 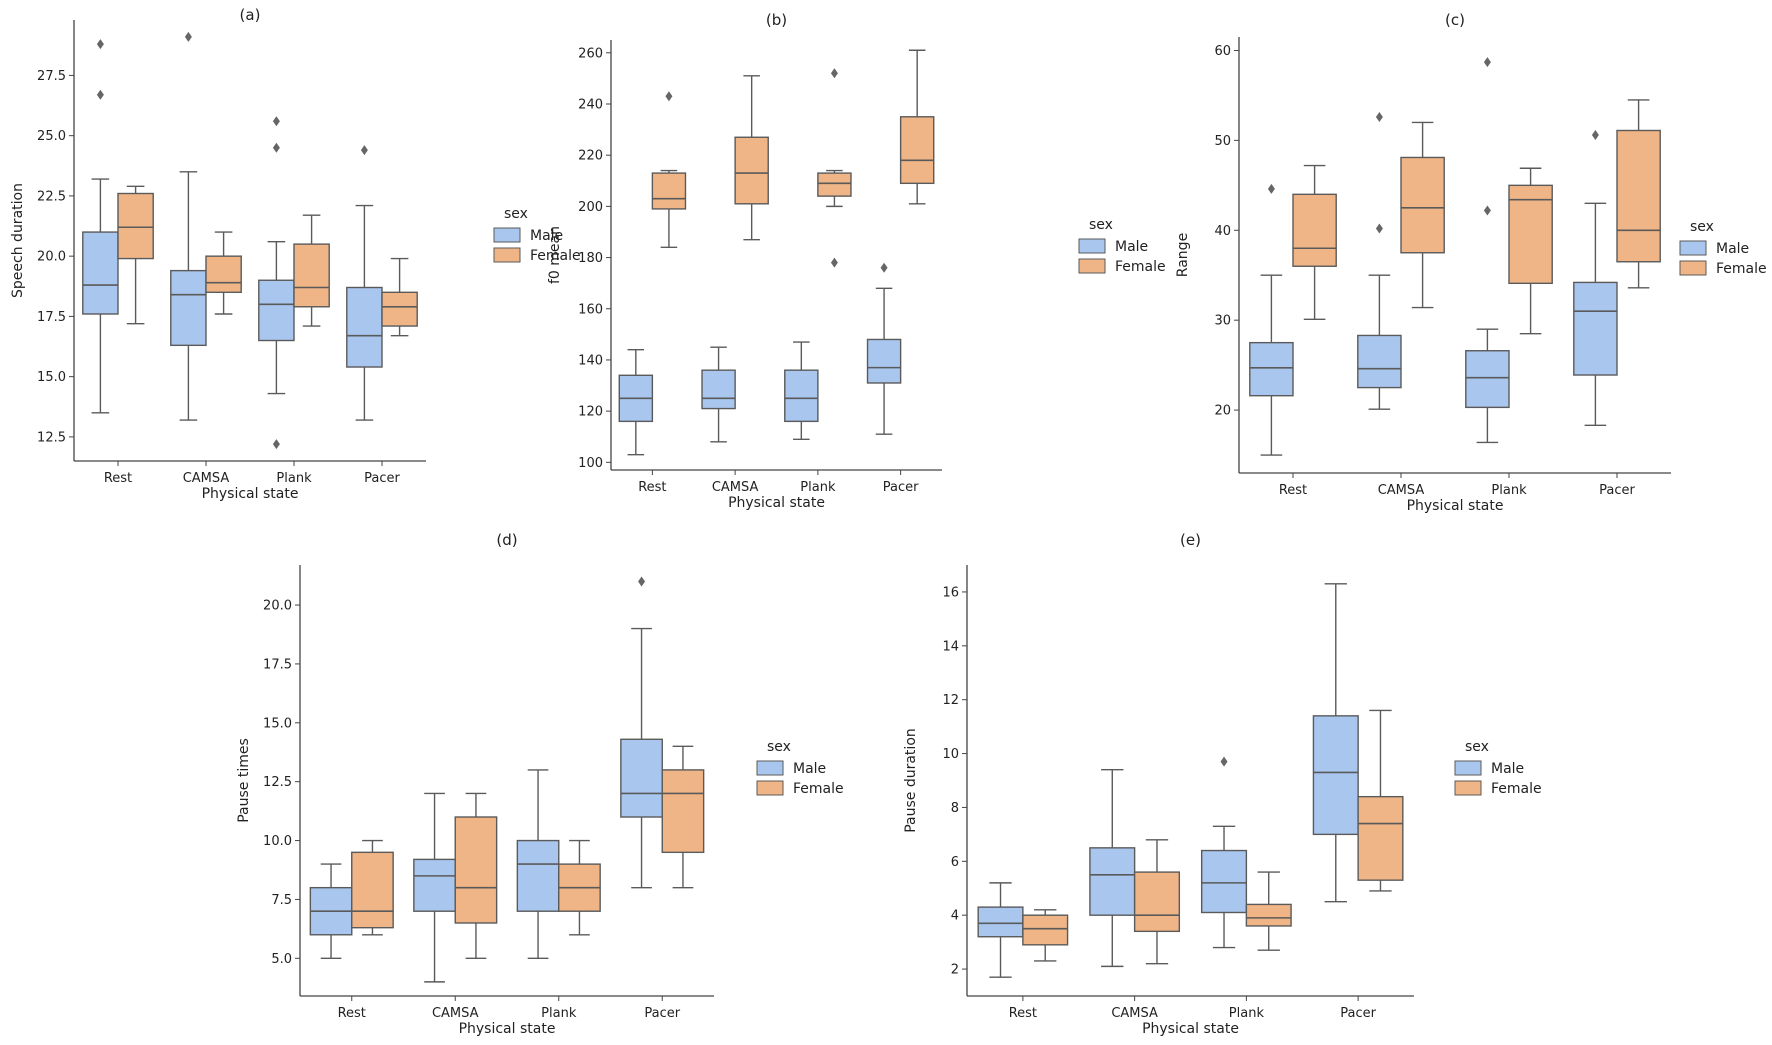 What do you see at coordinates (818, 789) in the screenshot?
I see `legend-label-female: Female` at bounding box center [818, 789].